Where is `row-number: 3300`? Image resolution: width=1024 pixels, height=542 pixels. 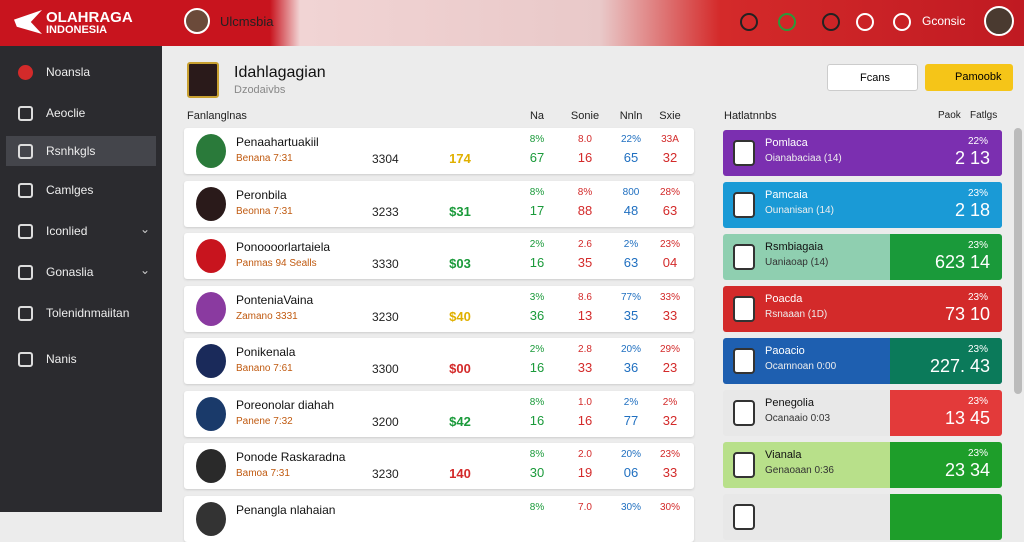
row-number: 3300 is located at coordinates (385, 369).